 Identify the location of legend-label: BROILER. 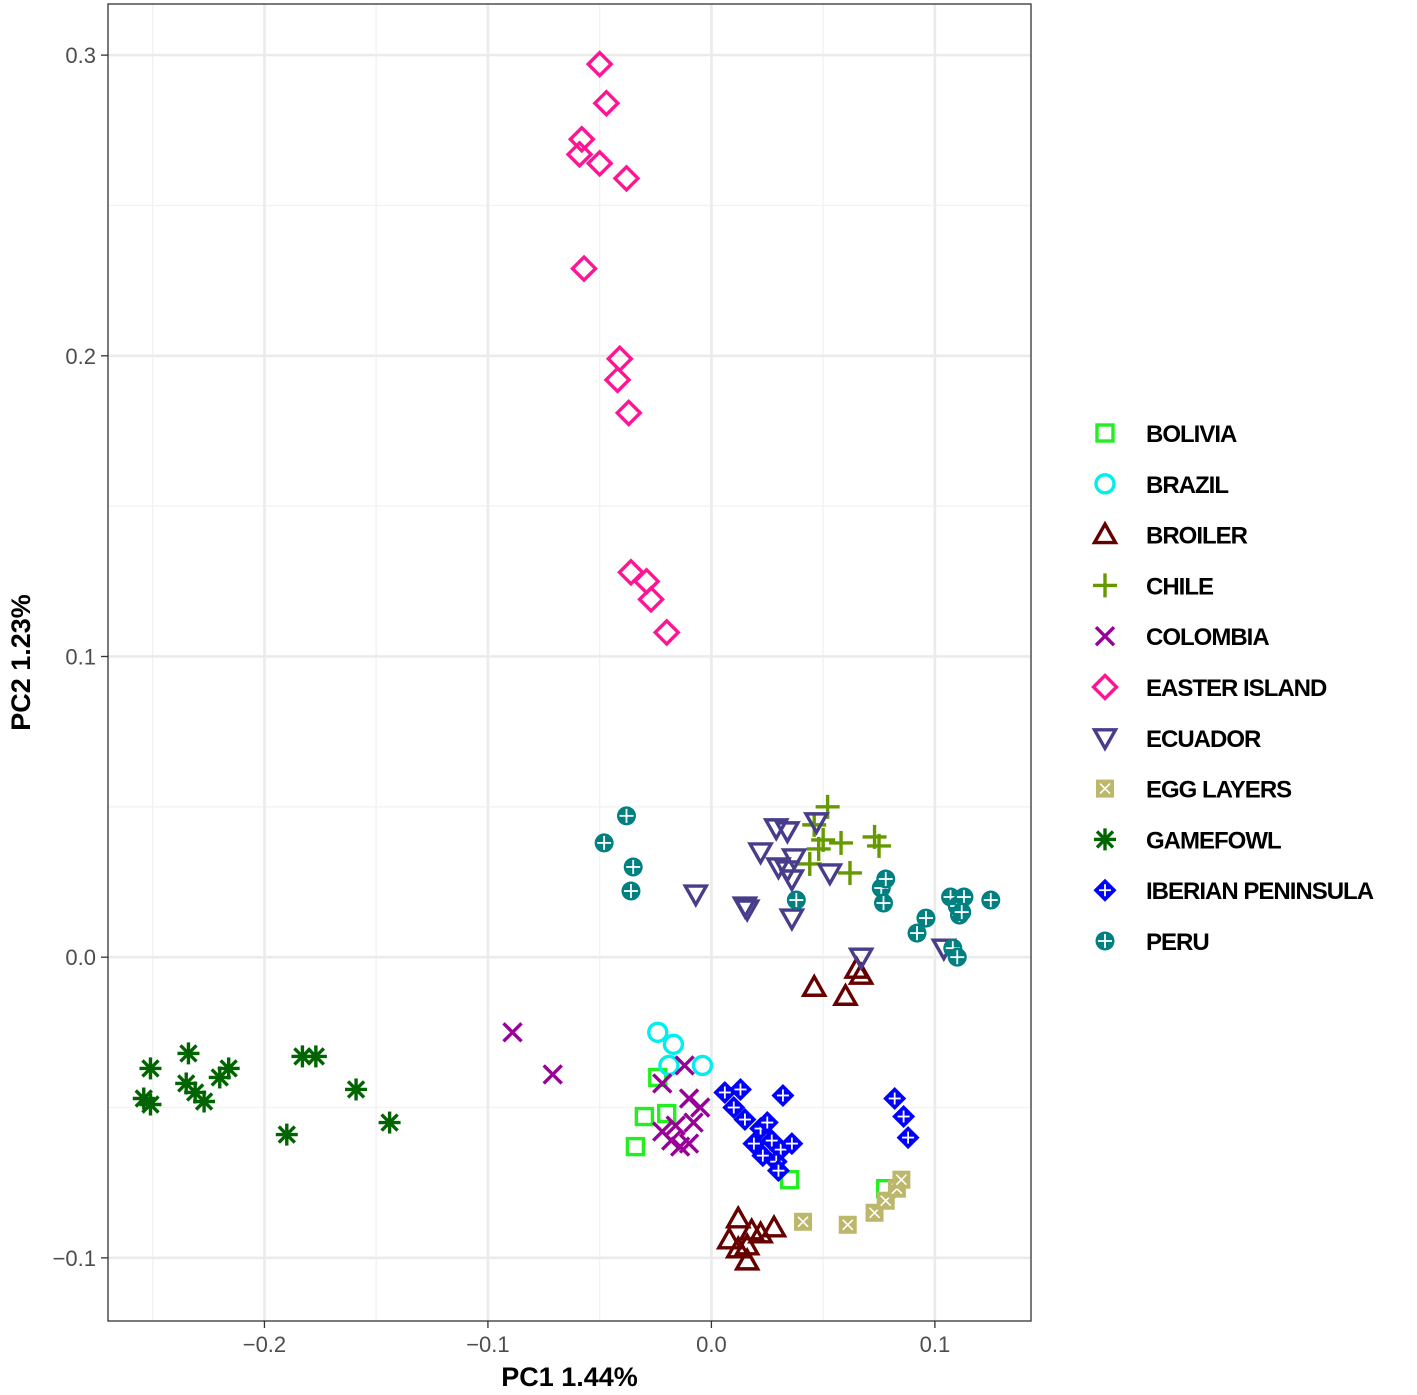
(1197, 536).